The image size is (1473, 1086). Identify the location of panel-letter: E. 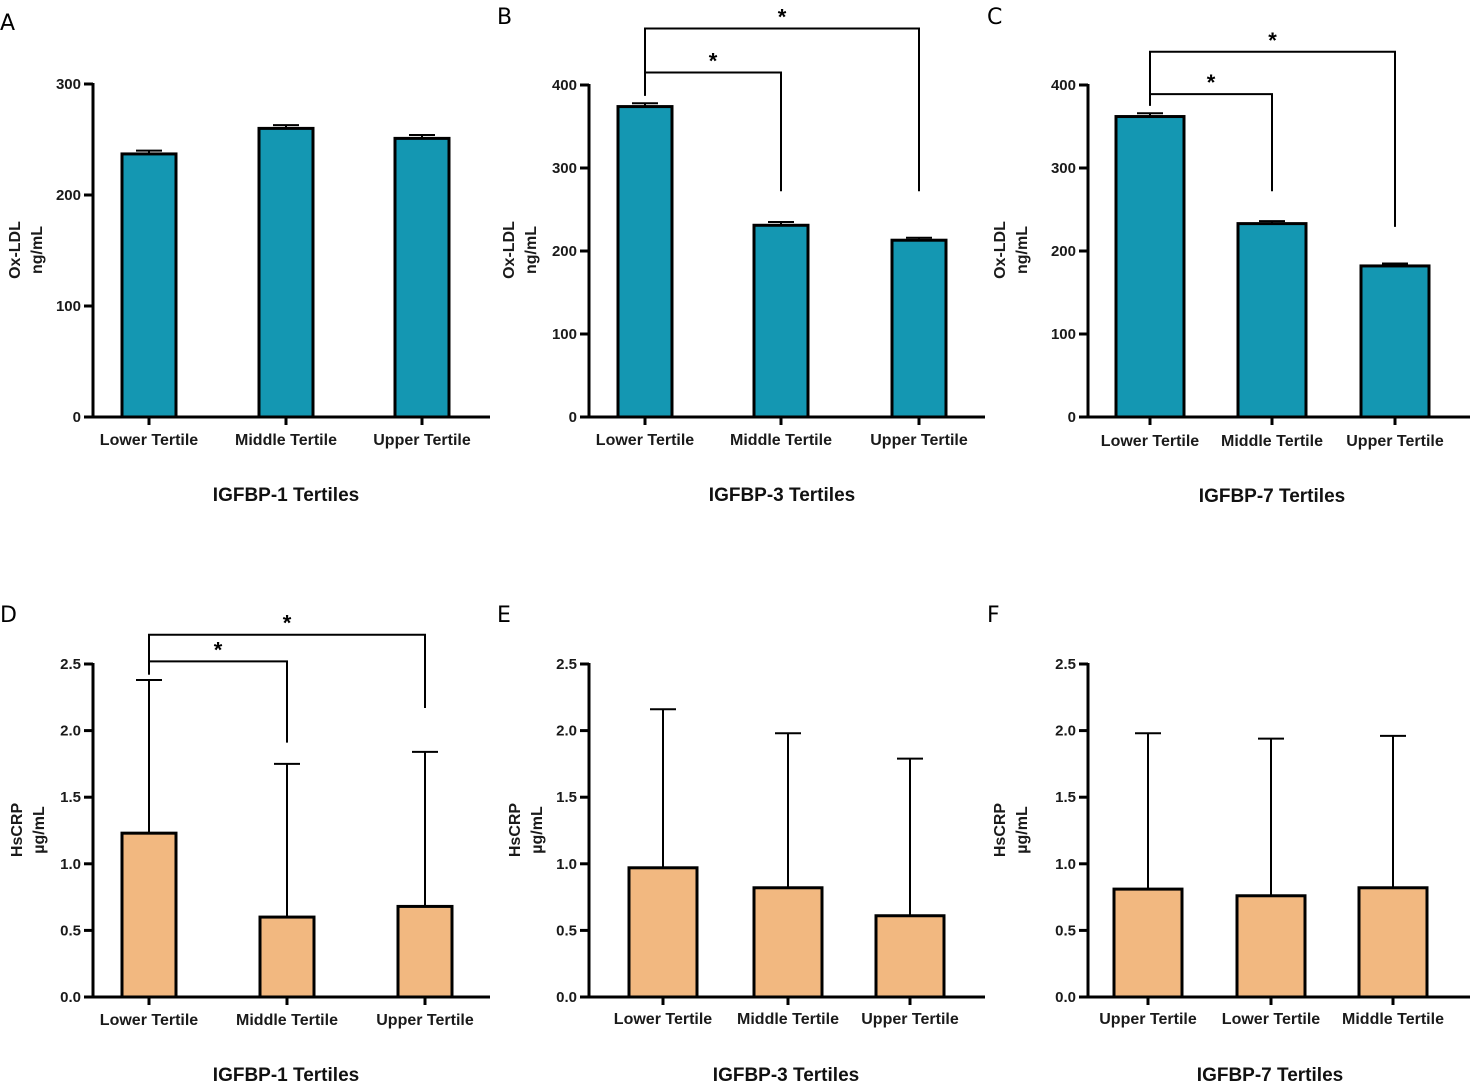
(504, 615).